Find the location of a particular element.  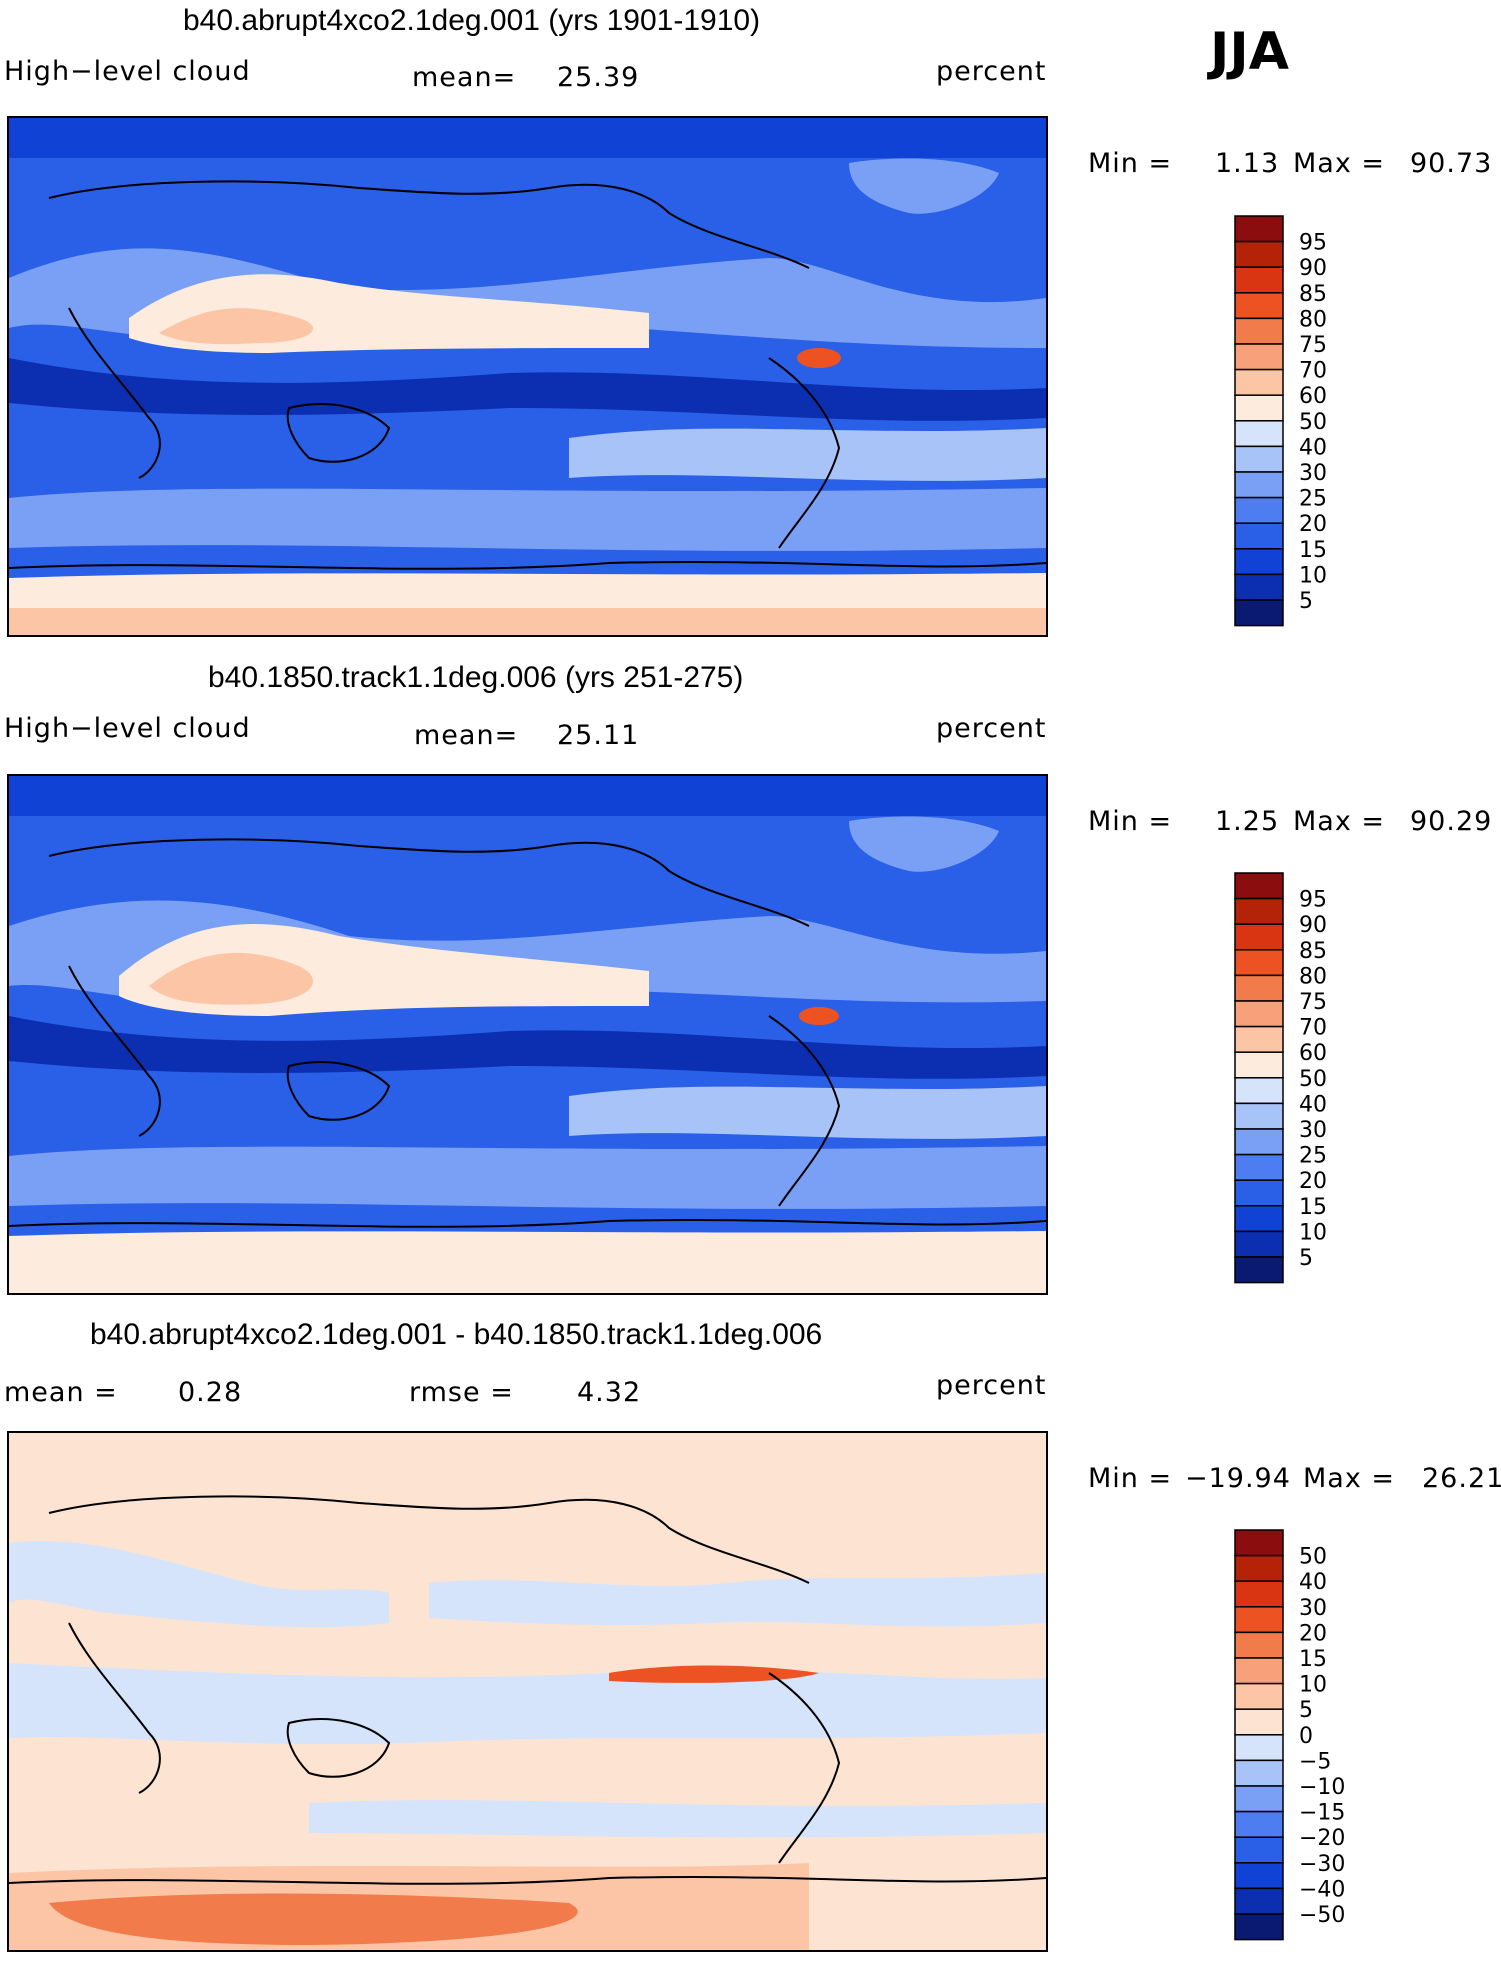

colorbar-tick-label: 0 is located at coordinates (1306, 1736).